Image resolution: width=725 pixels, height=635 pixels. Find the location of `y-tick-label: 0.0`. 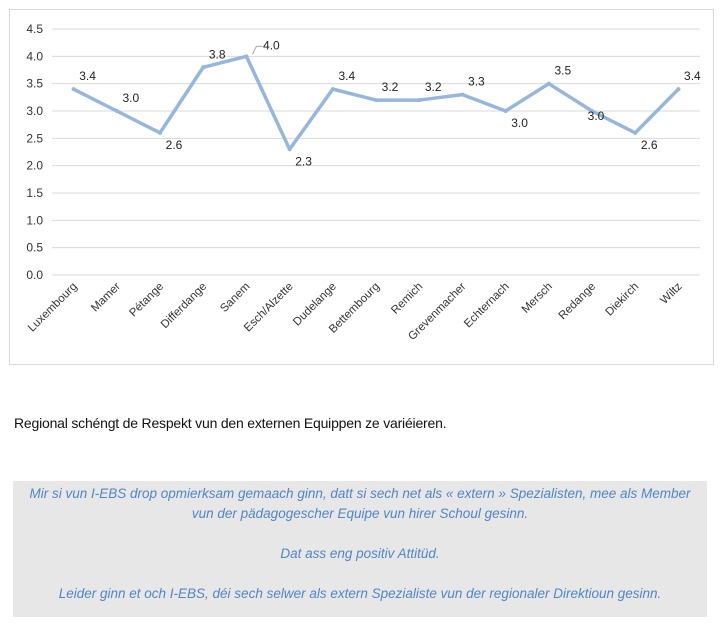

y-tick-label: 0.0 is located at coordinates (34, 275).